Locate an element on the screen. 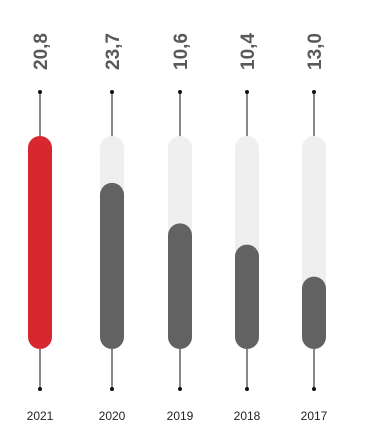 The image size is (366, 435). category-label-2020: 2020 is located at coordinates (112, 416).